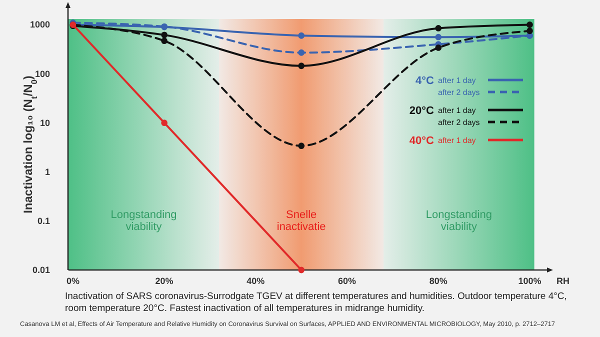  I want to click on legend-label: 40°C after 1 day, so click(442, 141).